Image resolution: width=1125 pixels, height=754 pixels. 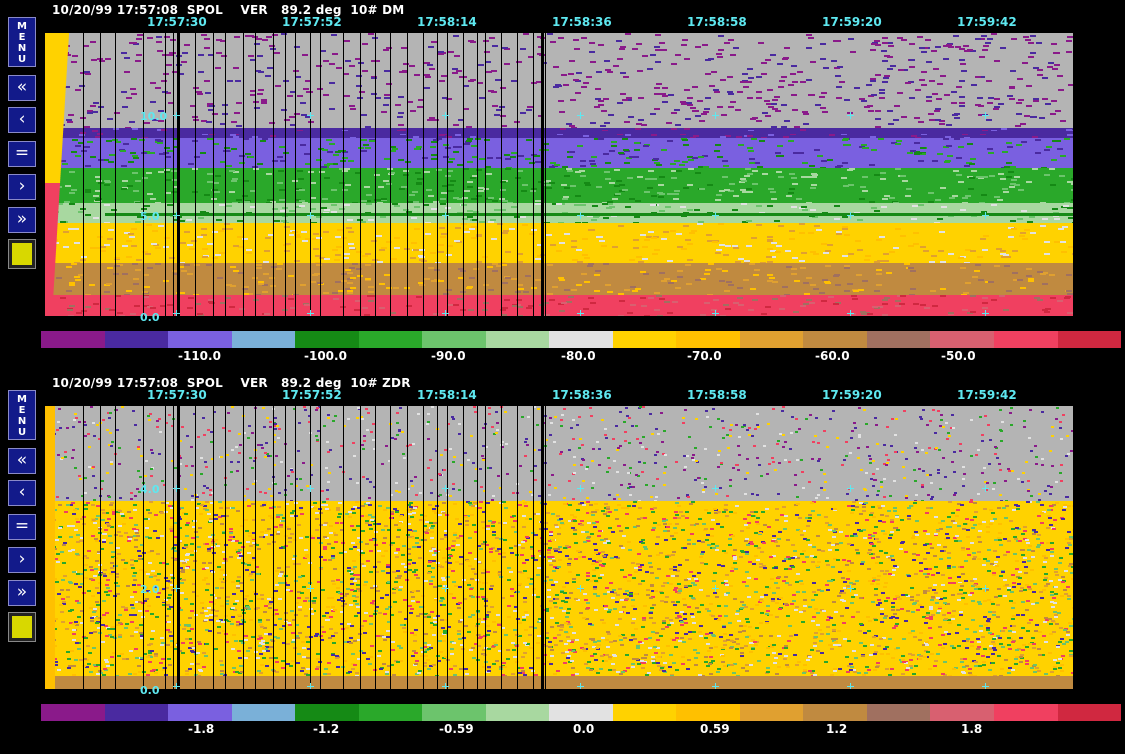 I want to click on colorbar-label: -1.8, so click(x=201, y=729).